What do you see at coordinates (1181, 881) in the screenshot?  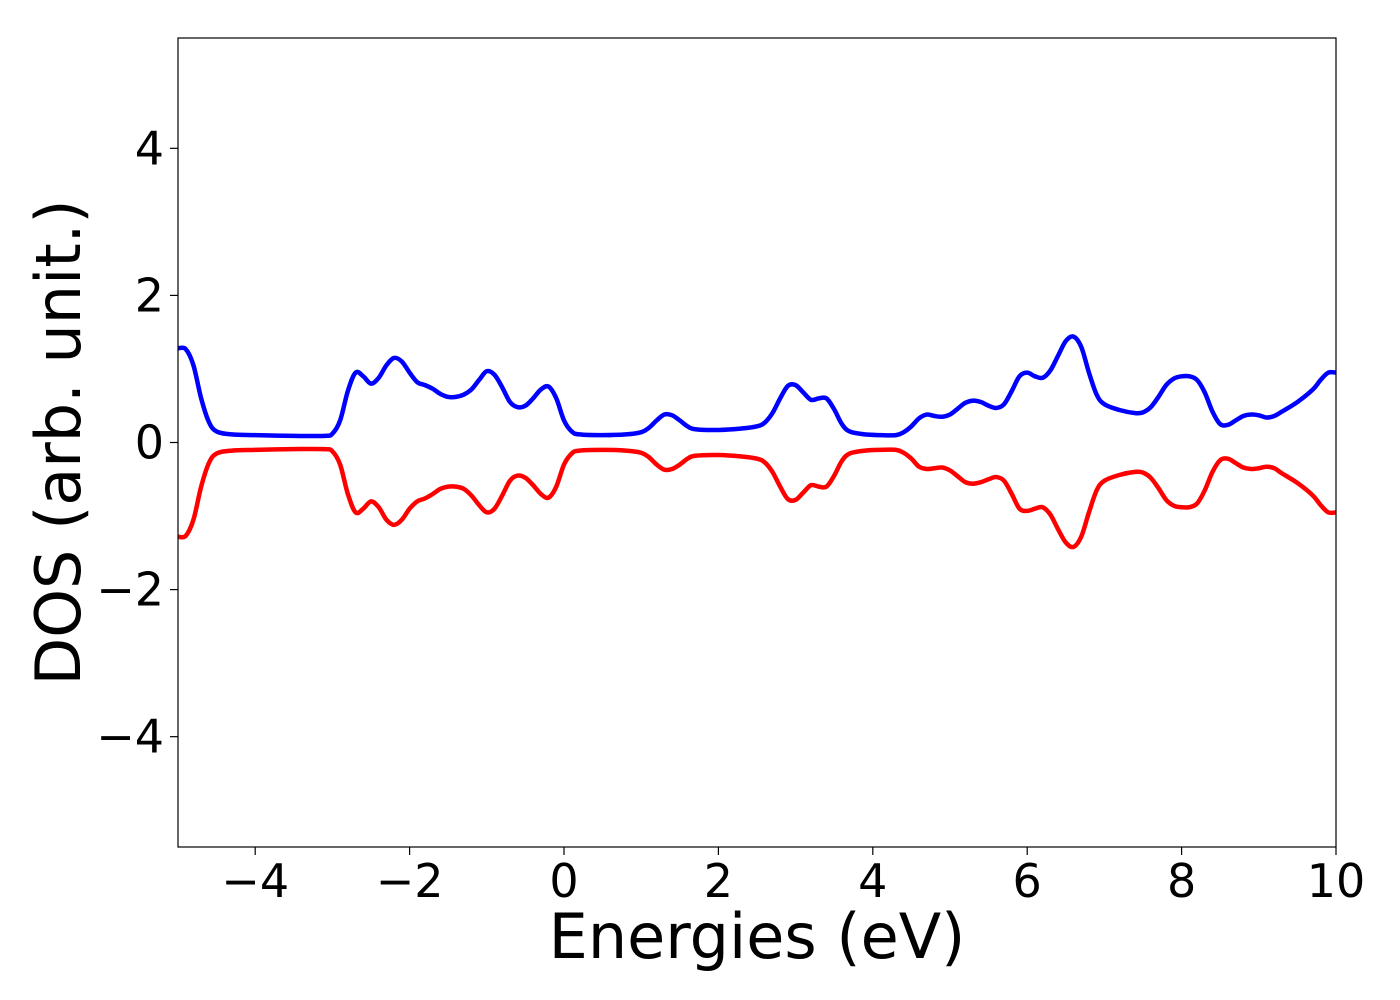 I see `x-tick-label: 8` at bounding box center [1181, 881].